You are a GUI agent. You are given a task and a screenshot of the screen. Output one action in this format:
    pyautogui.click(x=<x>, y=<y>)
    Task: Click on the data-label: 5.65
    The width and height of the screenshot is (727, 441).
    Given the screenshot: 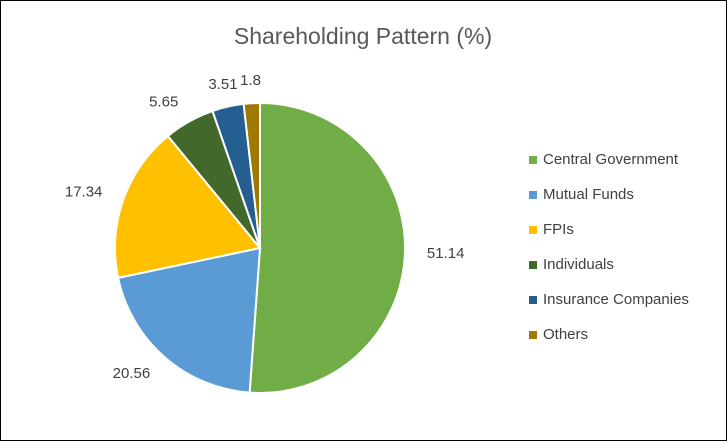 What is the action you would take?
    pyautogui.click(x=163, y=101)
    